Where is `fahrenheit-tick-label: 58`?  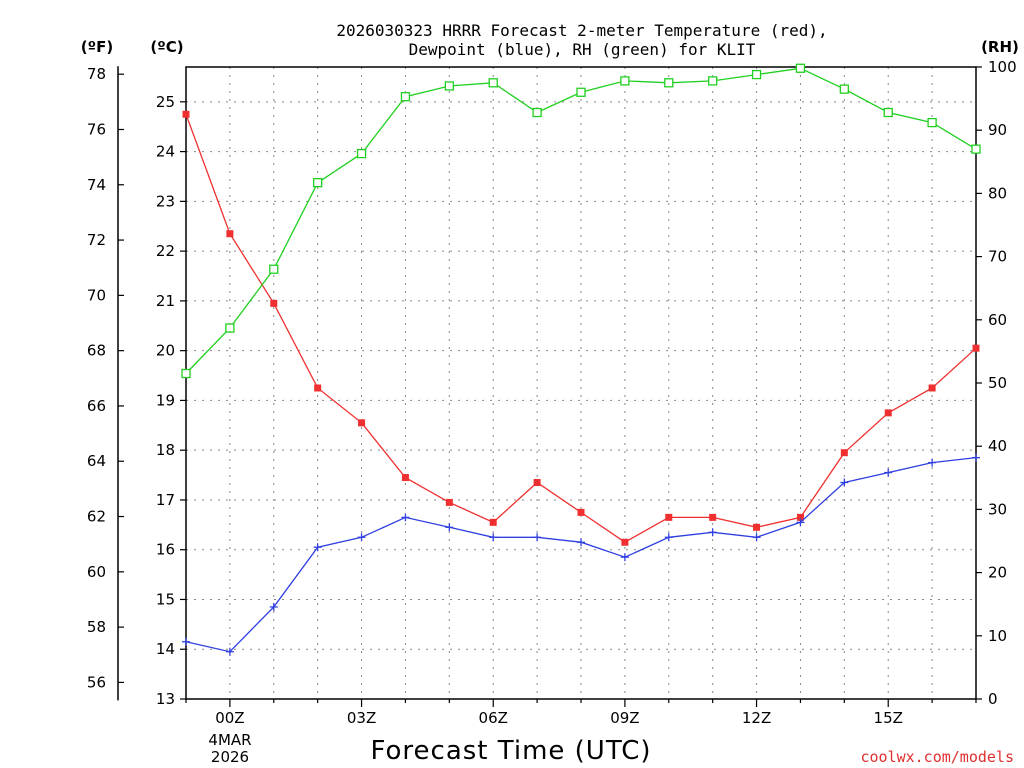
fahrenheit-tick-label: 58 is located at coordinates (96, 627).